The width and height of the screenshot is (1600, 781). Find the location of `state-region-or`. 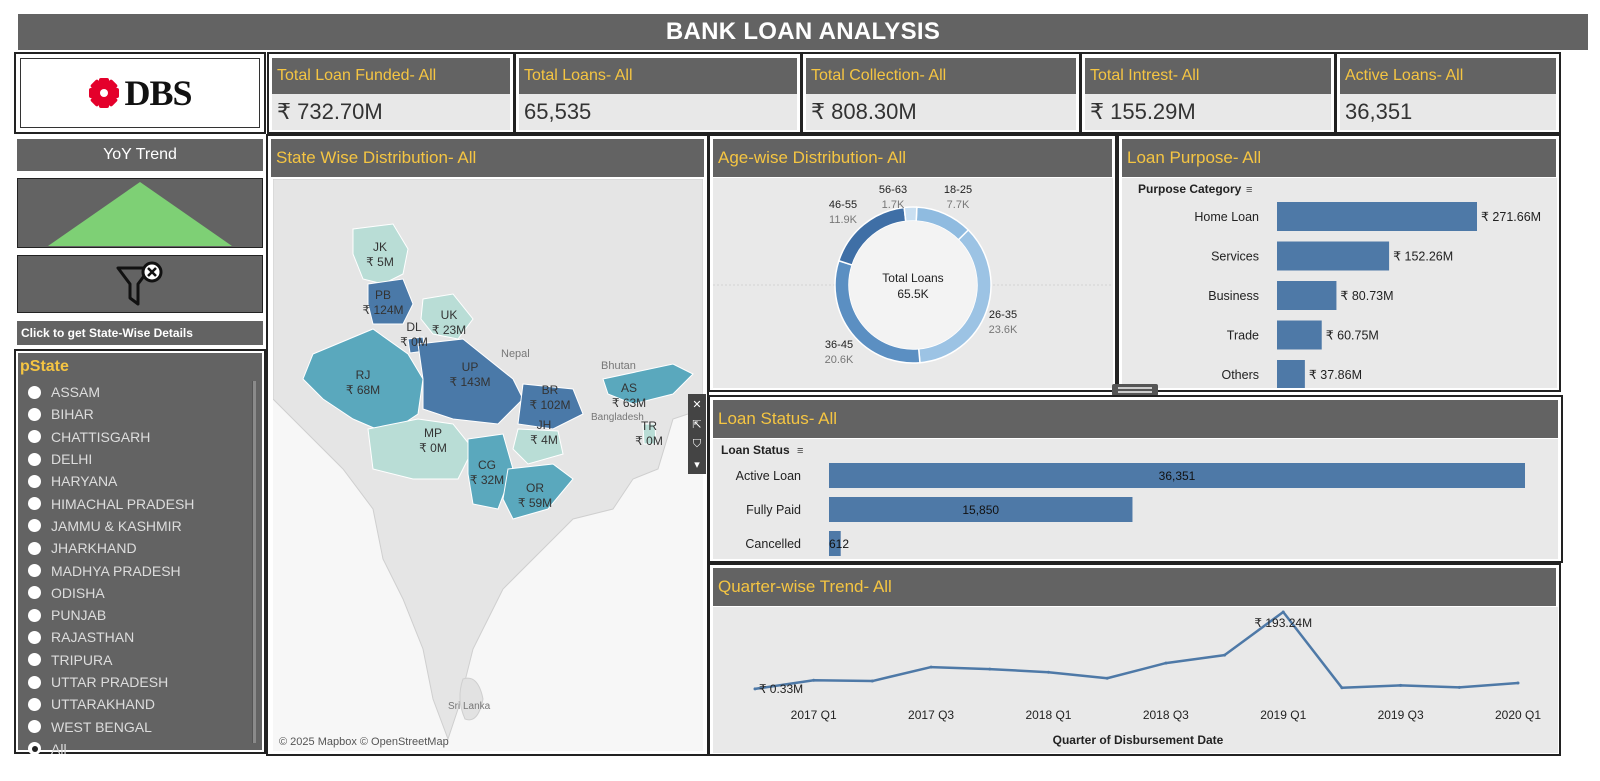

state-region-or is located at coordinates (538, 491).